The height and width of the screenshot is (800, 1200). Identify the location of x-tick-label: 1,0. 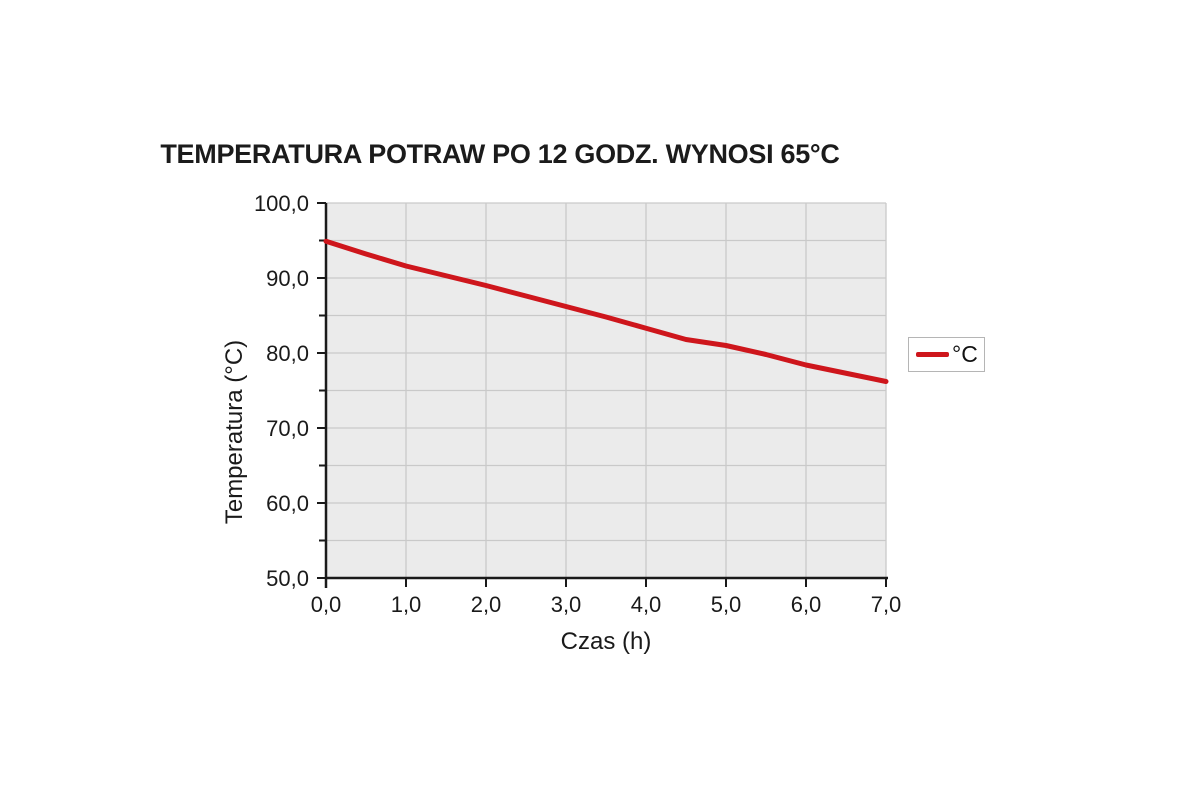
(406, 604).